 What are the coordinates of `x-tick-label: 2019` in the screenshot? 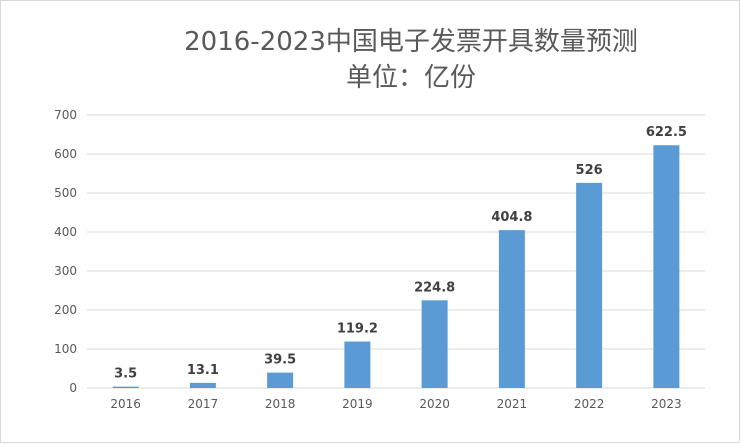 It's located at (357, 404).